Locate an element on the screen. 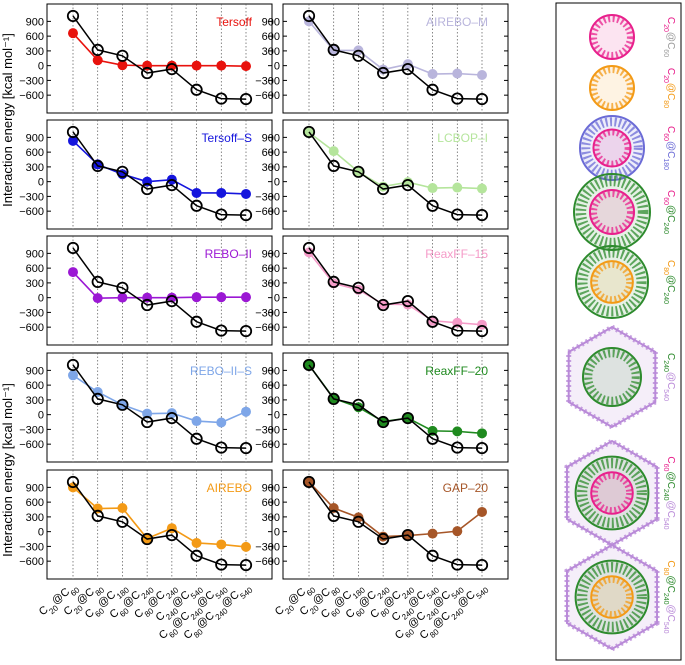 This screenshot has width=685, height=665. panel-8: −600 −300 0 300 600 900 ReaxFF–20 is located at coordinates (382, 407).